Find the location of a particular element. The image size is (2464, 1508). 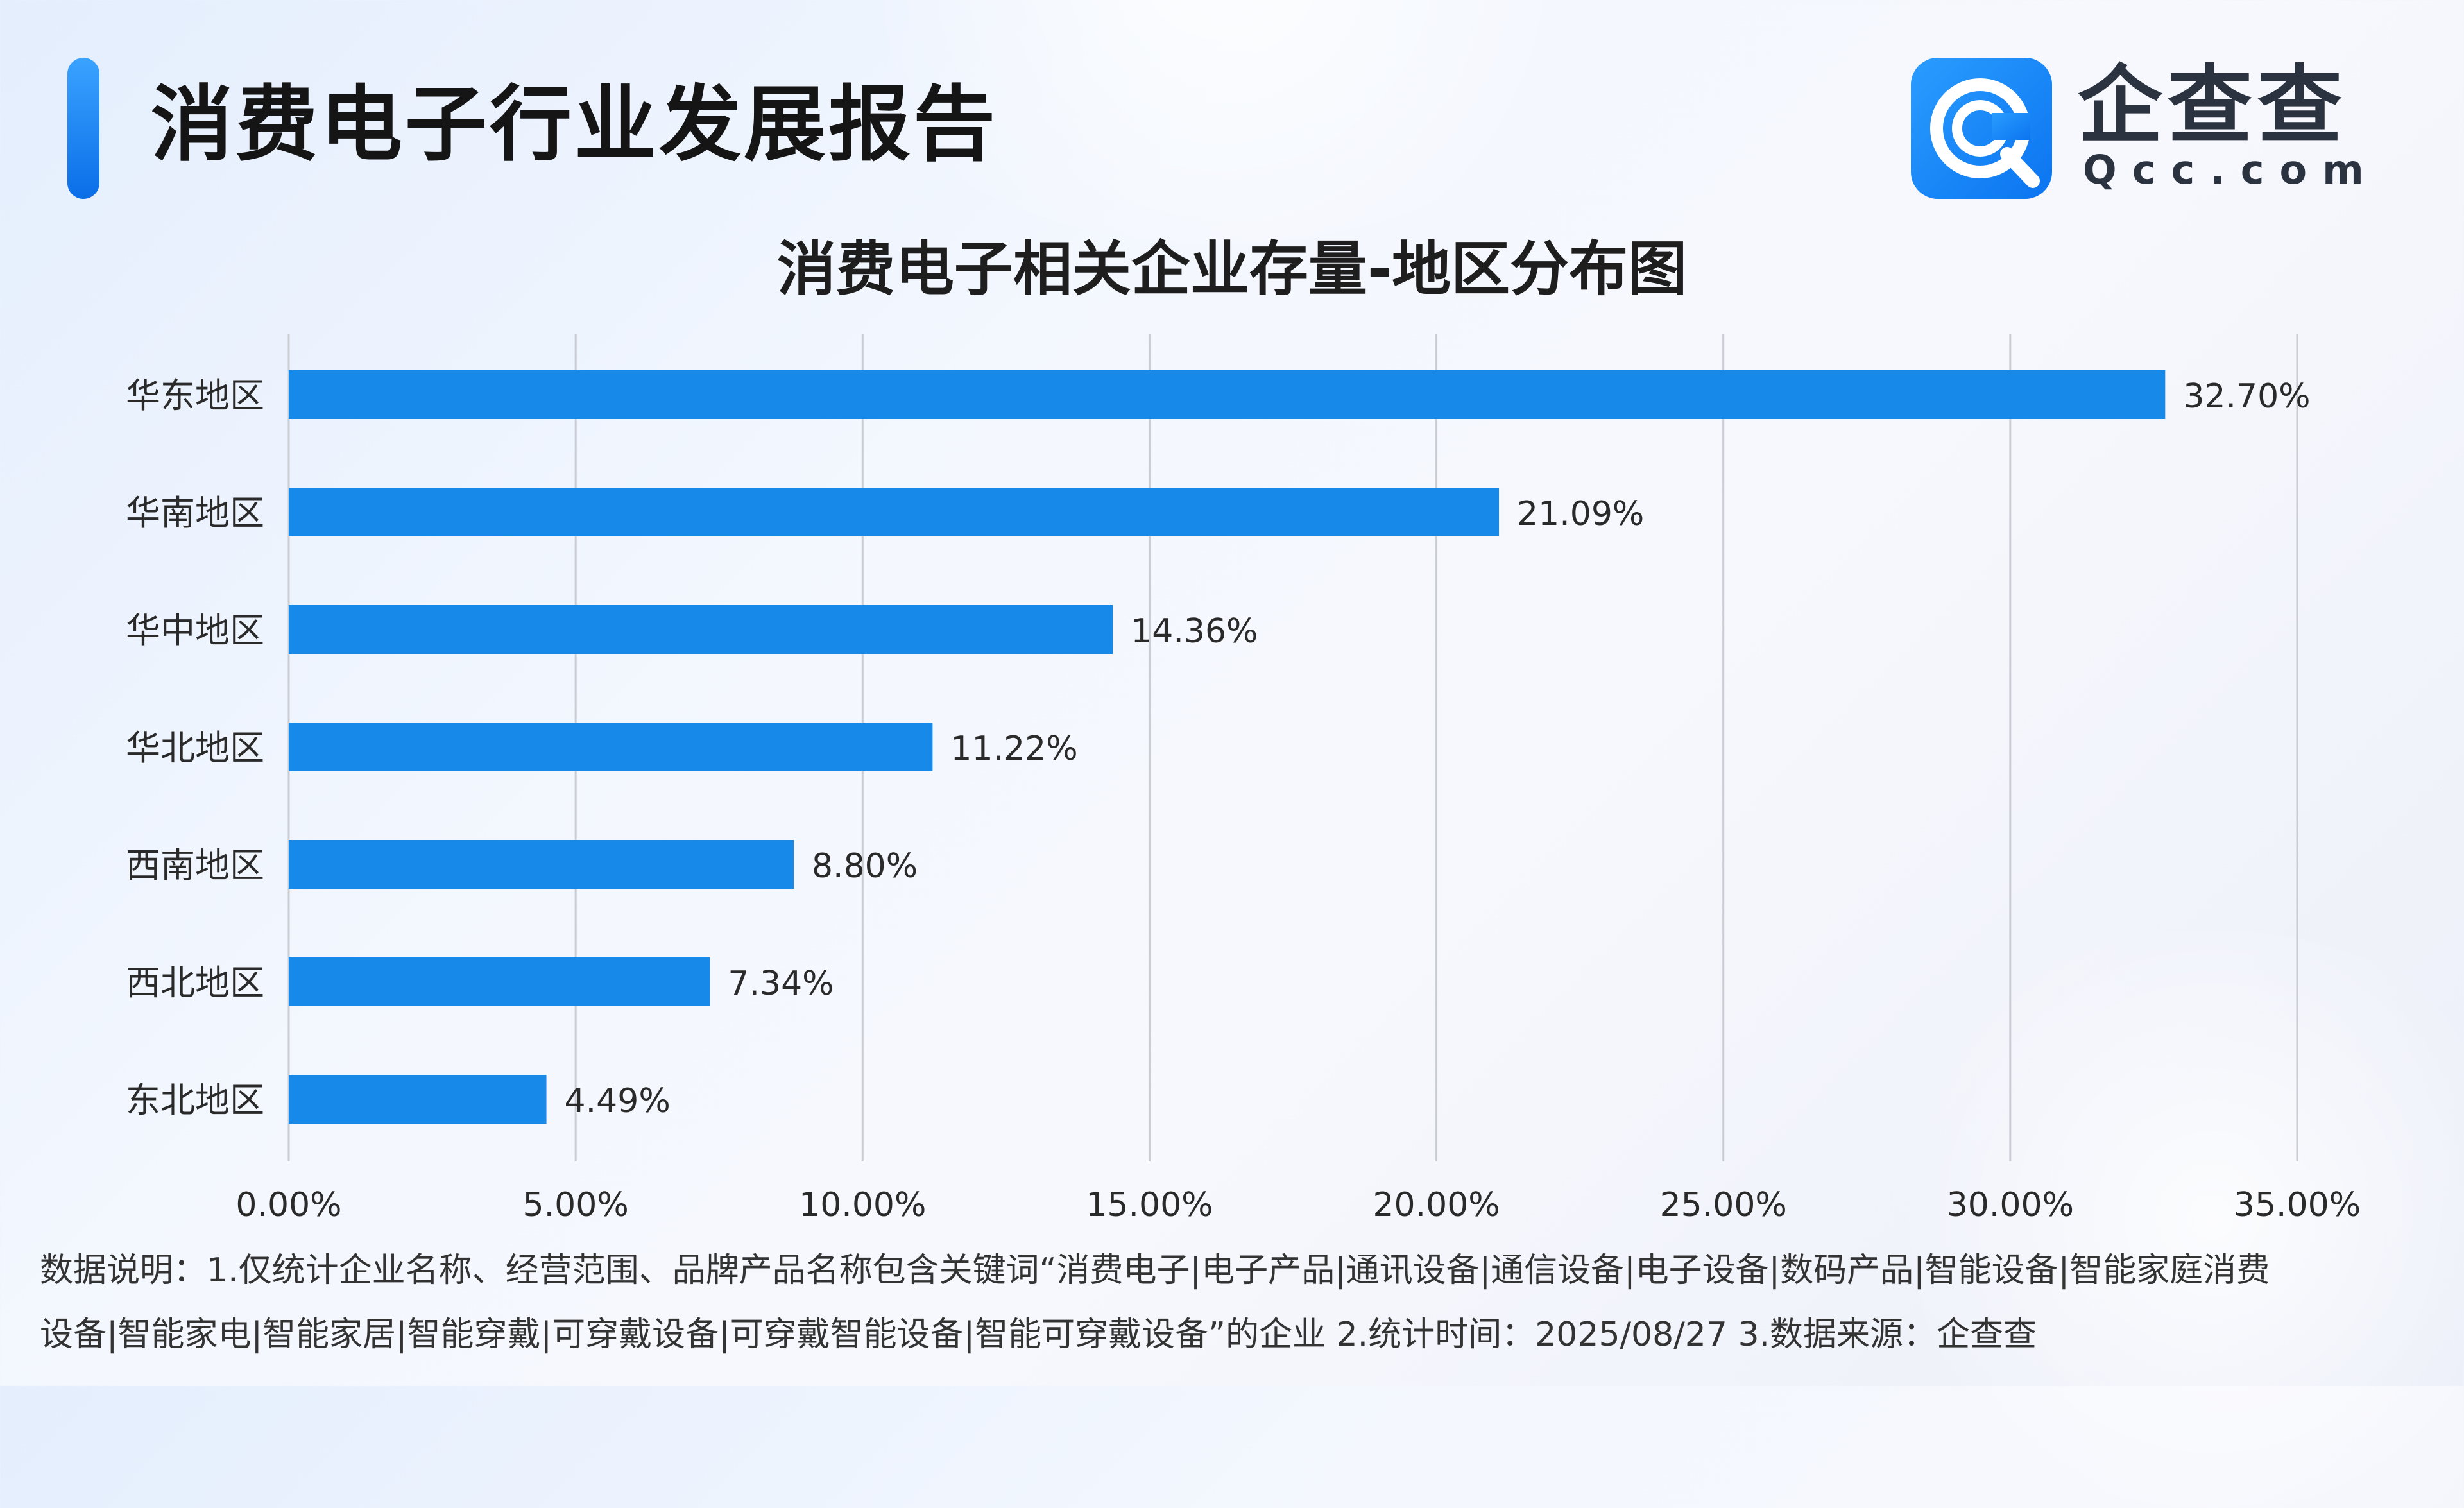

value-label: 14.36% is located at coordinates (1195, 631).